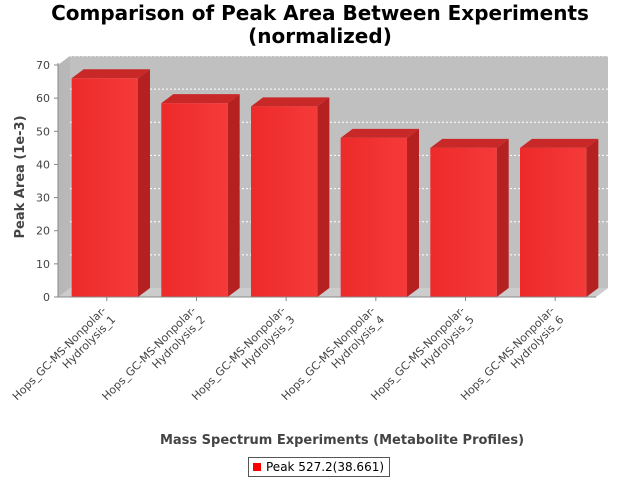 The height and width of the screenshot is (480, 640). Describe the element at coordinates (46, 297) in the screenshot. I see `y-tick-label: 0` at that location.